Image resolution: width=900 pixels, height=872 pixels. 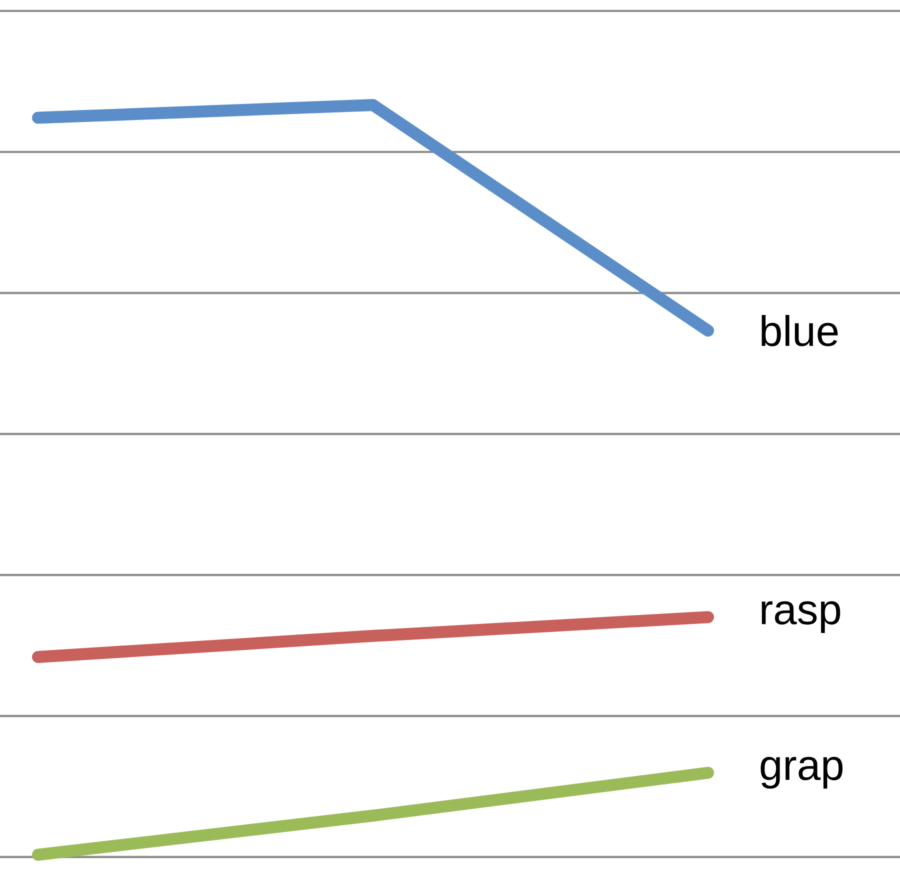 I want to click on series-label: grap, so click(x=801, y=772).